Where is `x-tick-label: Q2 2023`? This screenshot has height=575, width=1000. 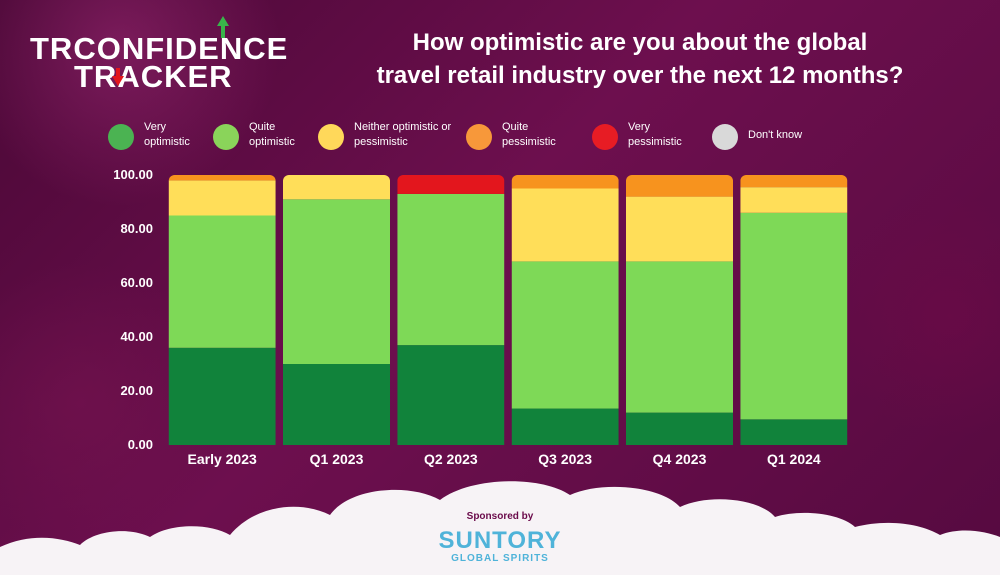
x-tick-label: Q2 2023 is located at coordinates (450, 459).